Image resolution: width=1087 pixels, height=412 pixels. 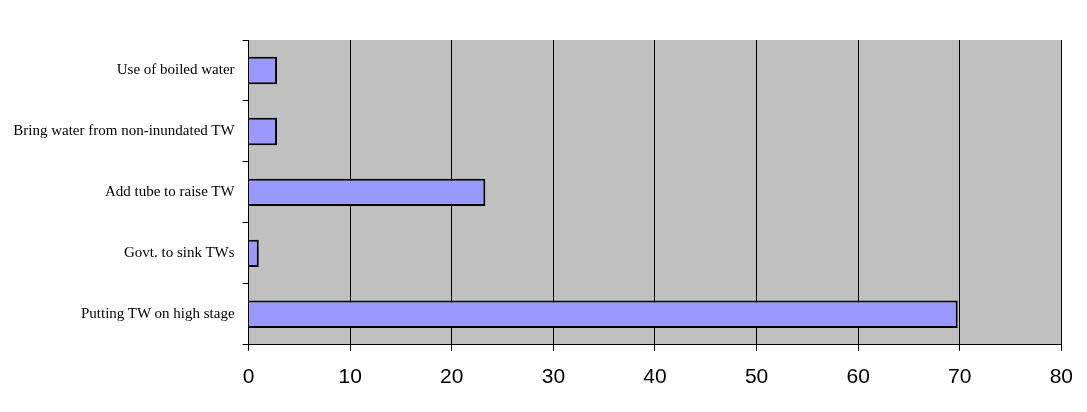 What do you see at coordinates (157, 313) in the screenshot?
I see `y-tick-label: Putting TW on high stage` at bounding box center [157, 313].